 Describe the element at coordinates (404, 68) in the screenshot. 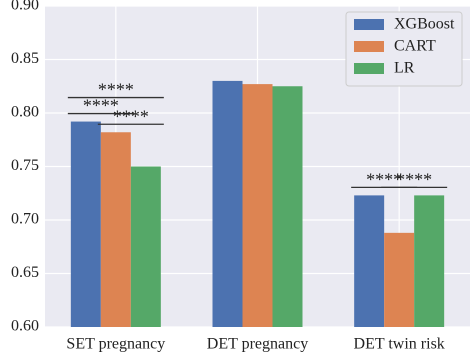

I see `legend-label: LR` at that location.